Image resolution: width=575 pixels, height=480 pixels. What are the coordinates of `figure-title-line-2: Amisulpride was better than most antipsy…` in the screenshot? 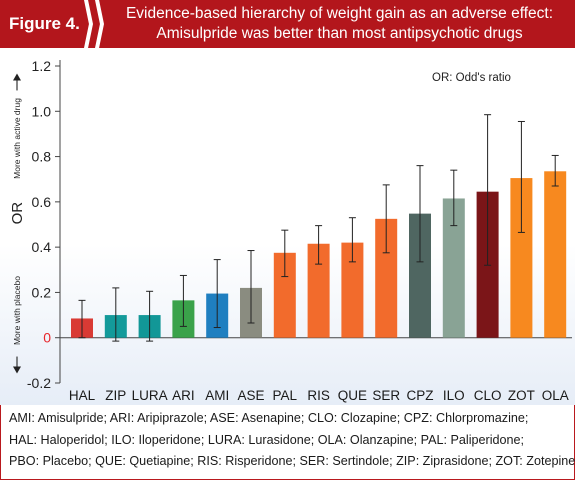 It's located at (339, 33).